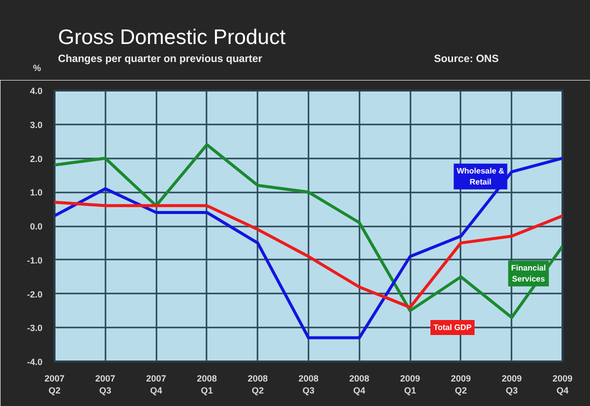  I want to click on y-axis-title: %, so click(37, 68).